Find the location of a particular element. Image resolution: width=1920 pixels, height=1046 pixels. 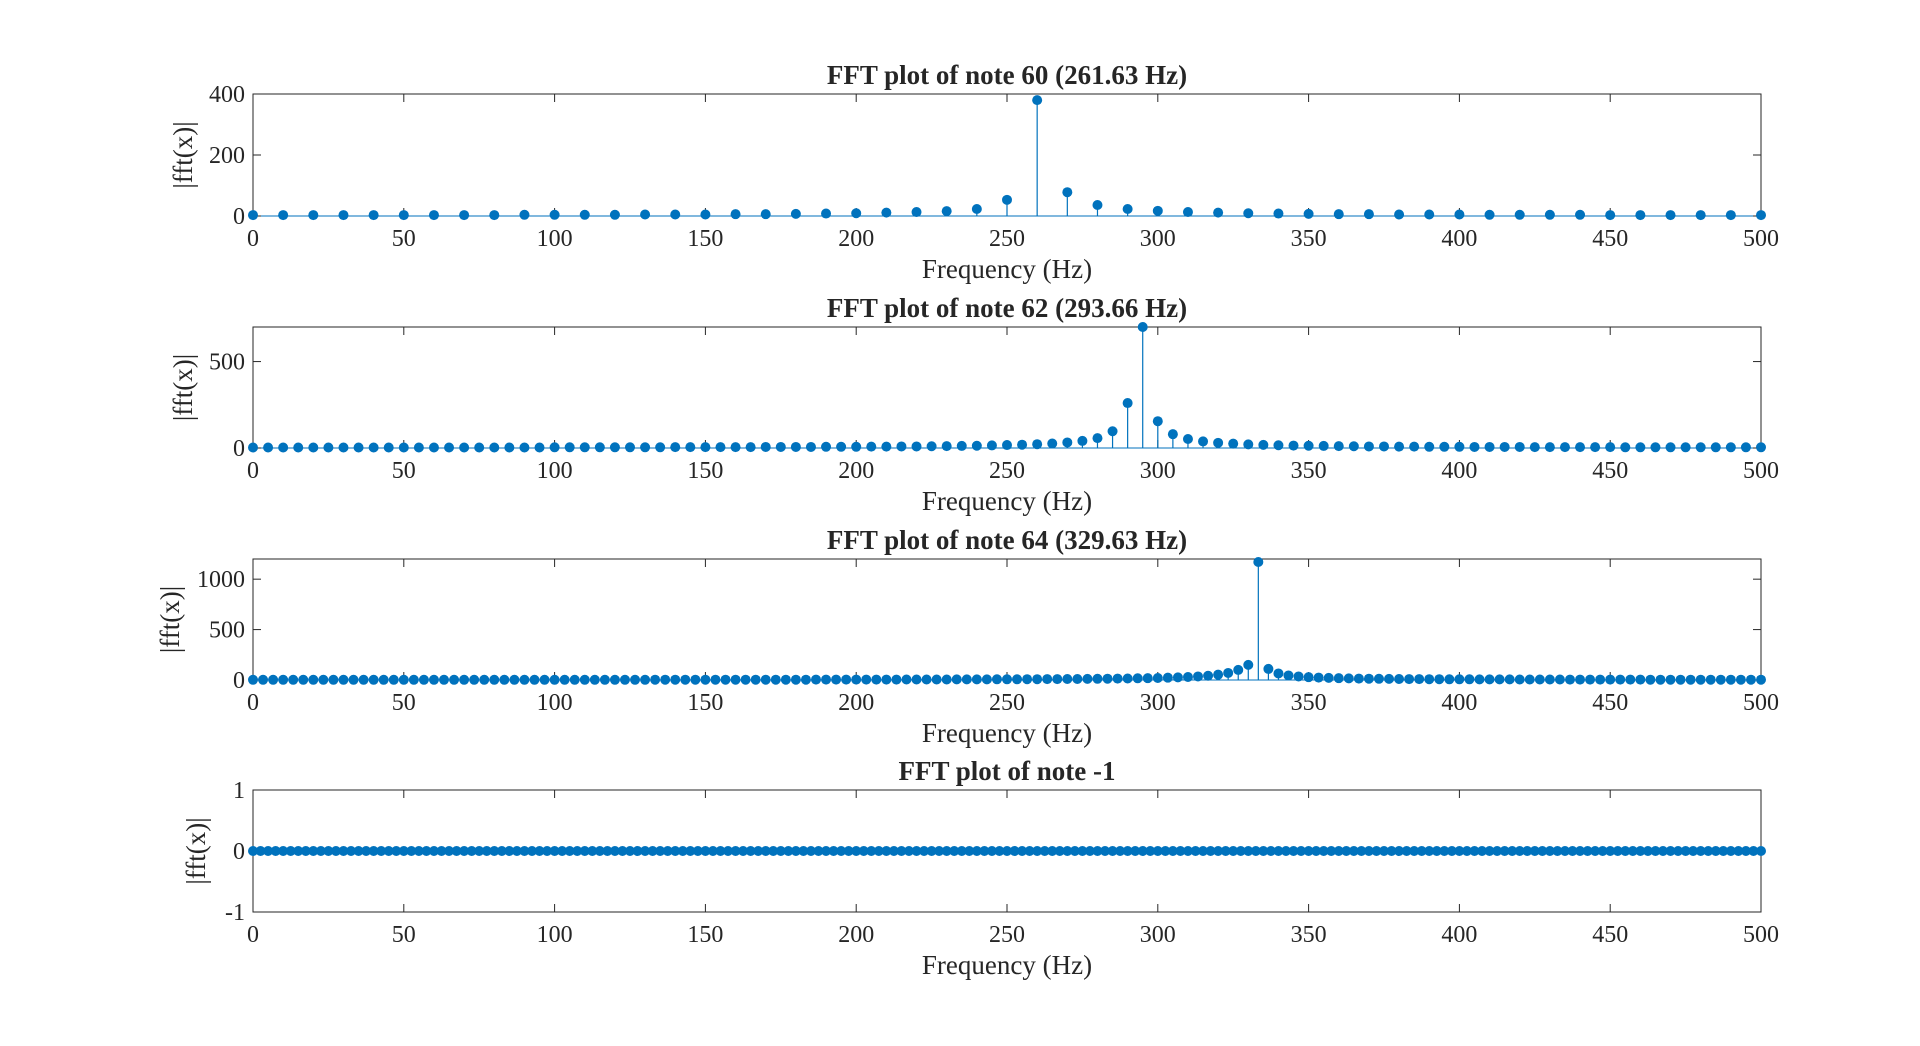

x-axis-label: Frequency (Hz) is located at coordinates (1007, 269).